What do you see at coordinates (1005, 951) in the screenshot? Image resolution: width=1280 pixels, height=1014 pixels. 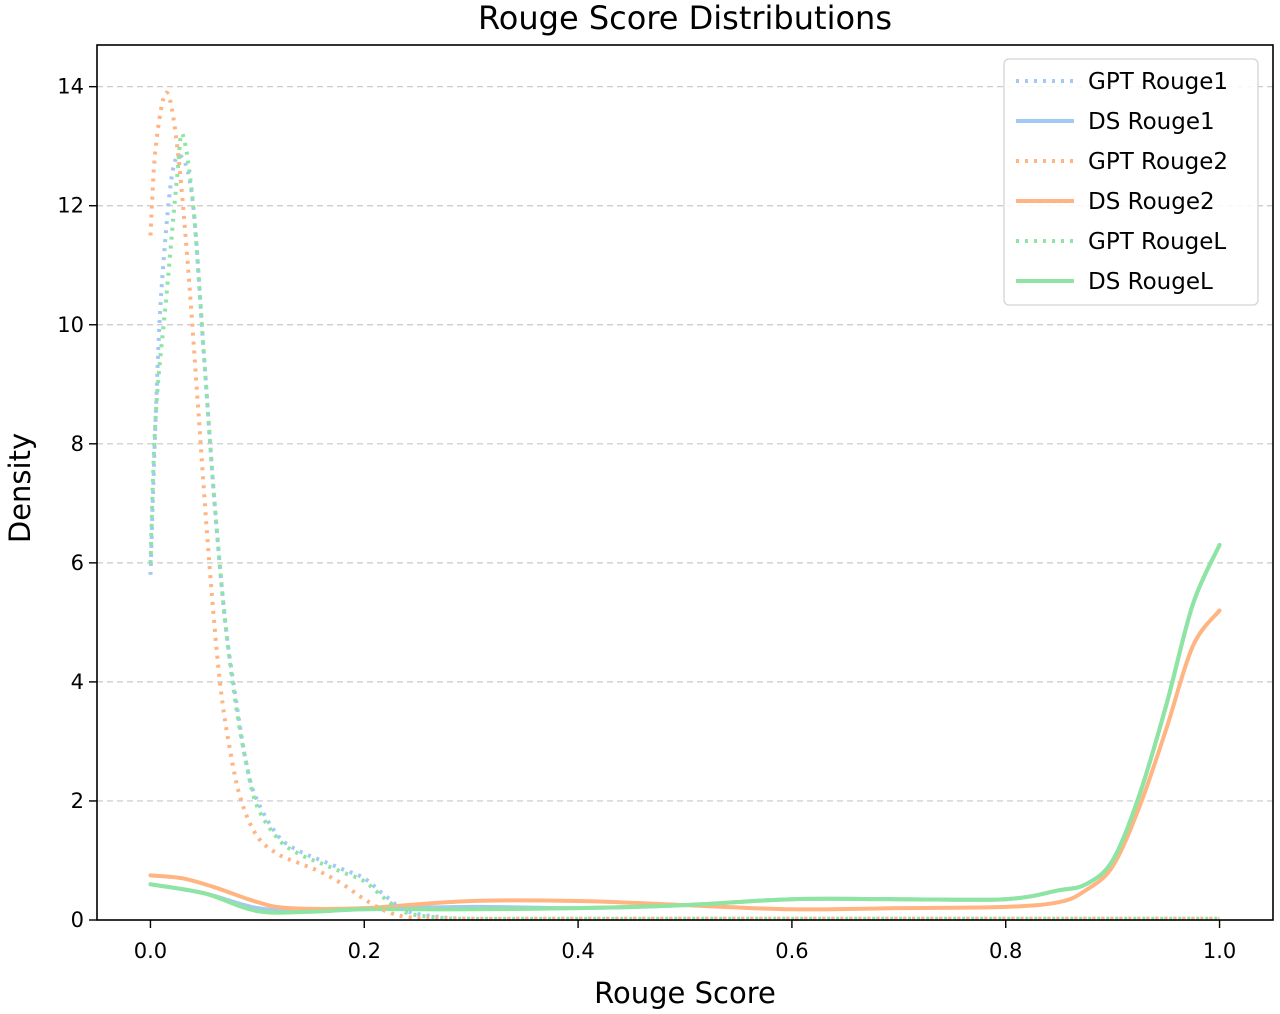 I see `x-tick-label: 0.8` at bounding box center [1005, 951].